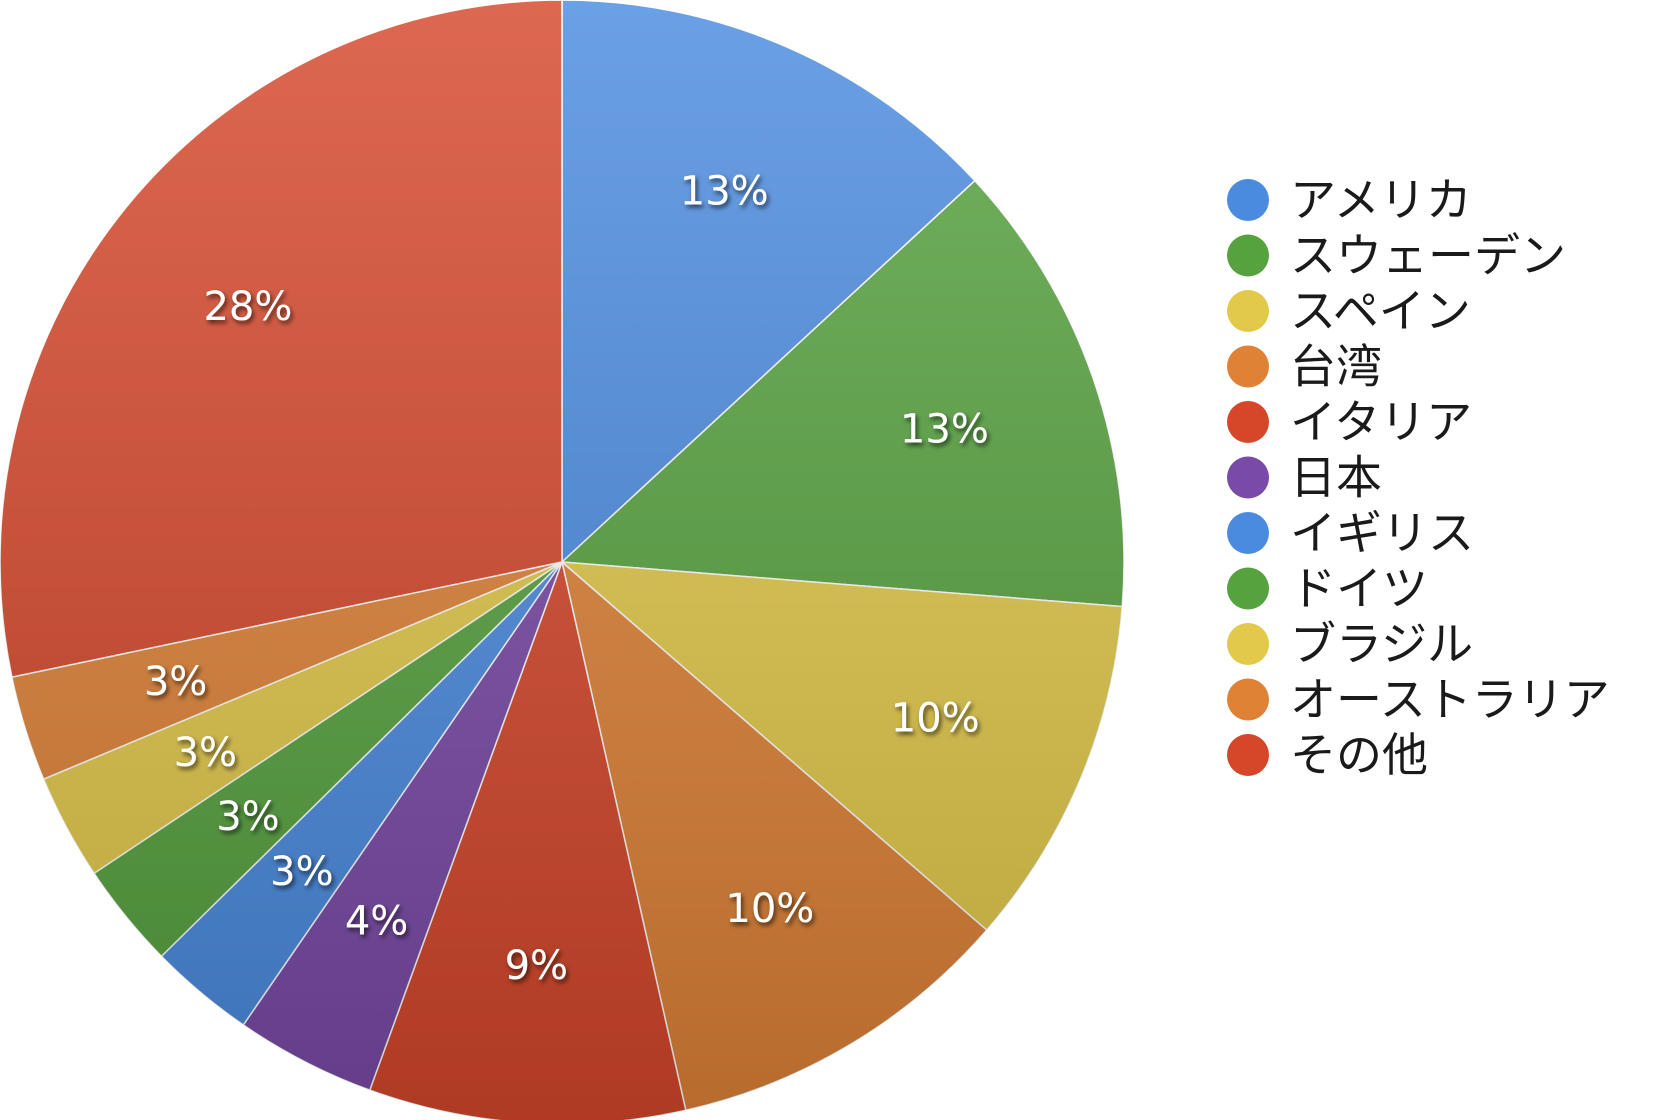  I want to click on legend-label-7: ドイツ, so click(1359, 589).